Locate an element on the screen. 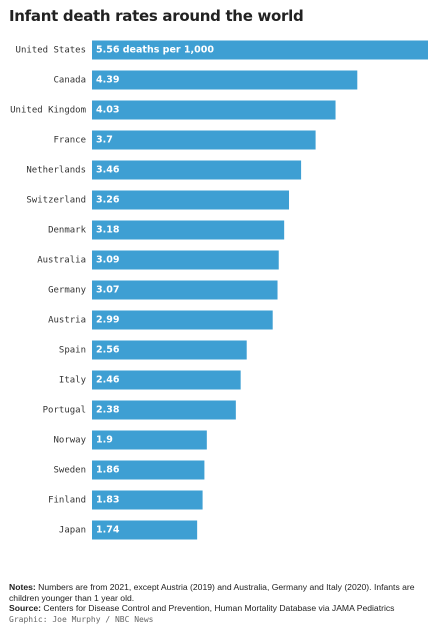  category-label-netherlands: Netherlands is located at coordinates (56, 171).